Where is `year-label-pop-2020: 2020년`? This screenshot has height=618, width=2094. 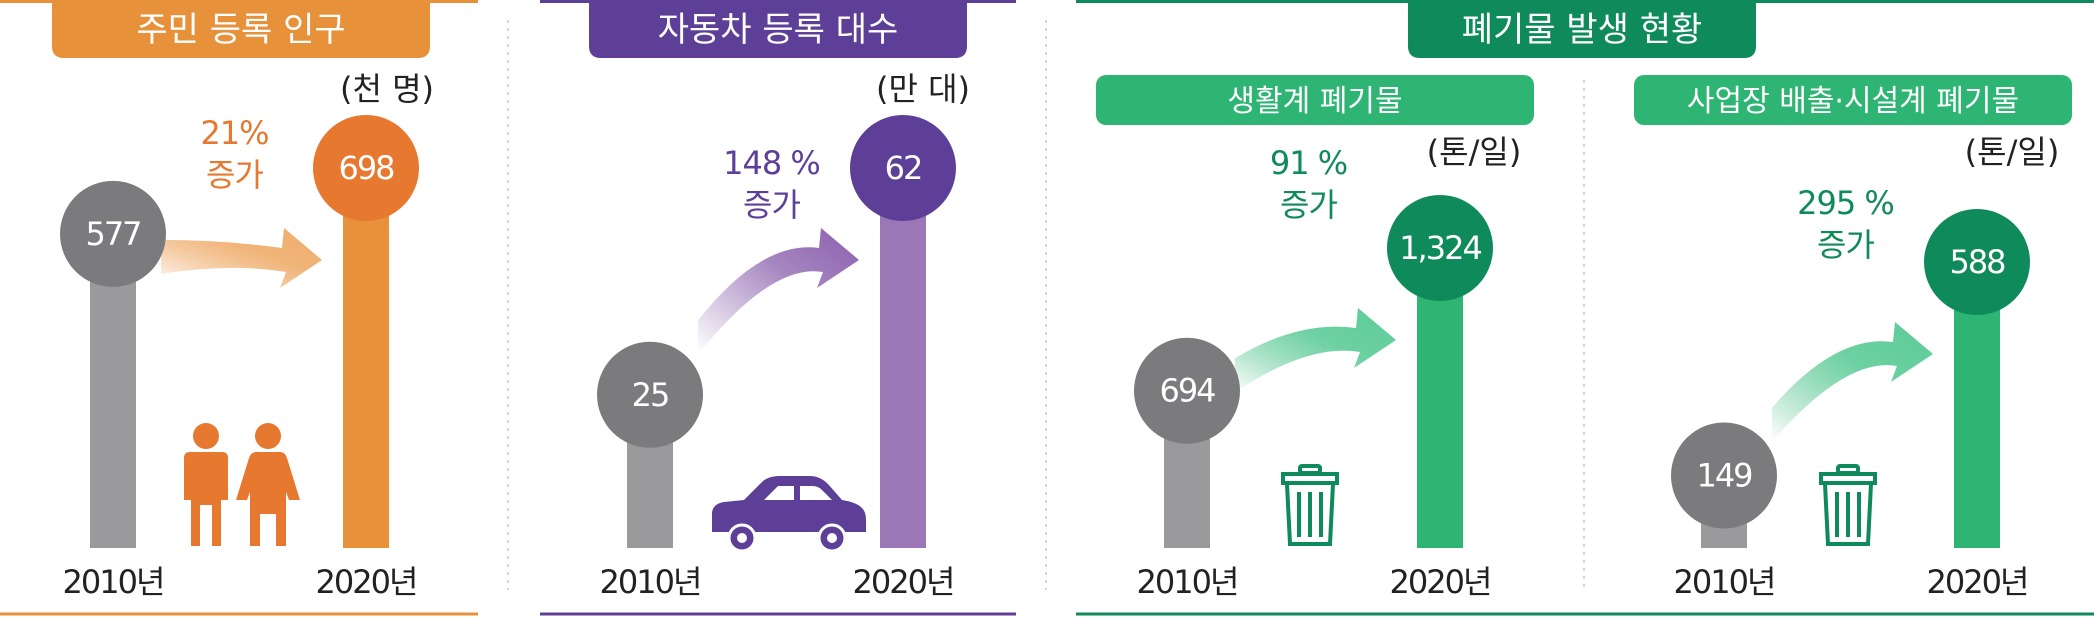 year-label-pop-2020: 2020년 is located at coordinates (366, 582).